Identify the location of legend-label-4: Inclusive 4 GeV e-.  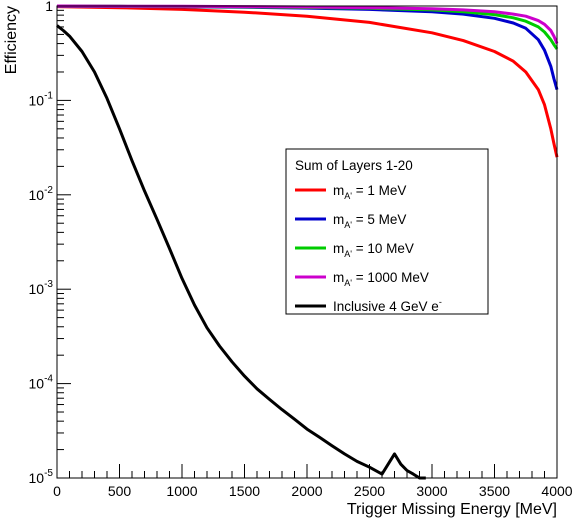
(387, 305).